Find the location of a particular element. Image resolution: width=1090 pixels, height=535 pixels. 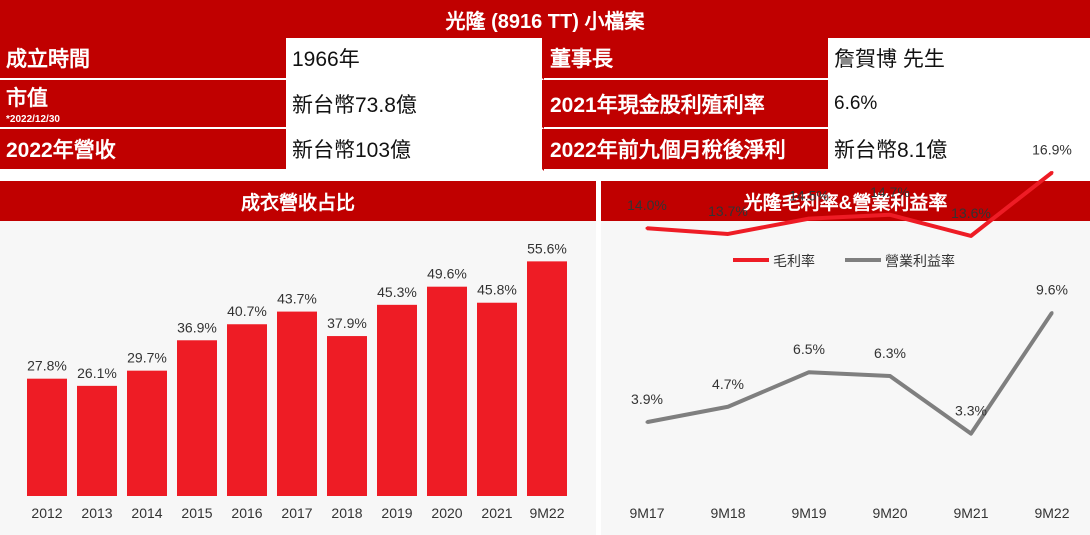

line-xtick-9M22: 9M22 is located at coordinates (1051, 513).